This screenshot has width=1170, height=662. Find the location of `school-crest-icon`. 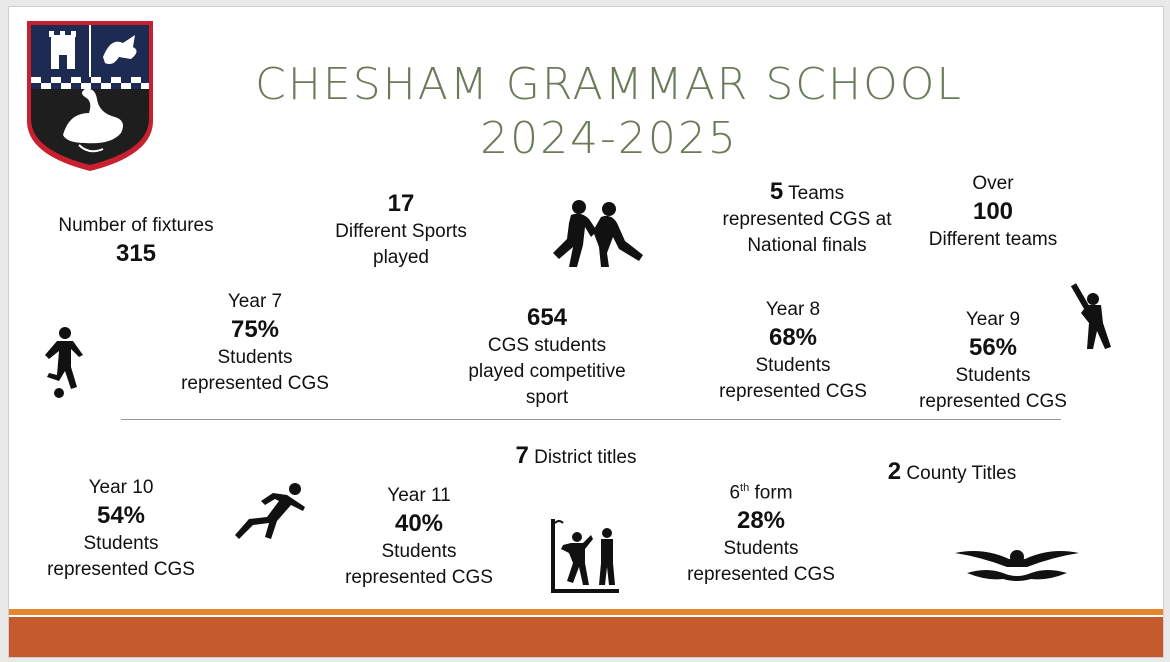

school-crest-icon is located at coordinates (90, 96).